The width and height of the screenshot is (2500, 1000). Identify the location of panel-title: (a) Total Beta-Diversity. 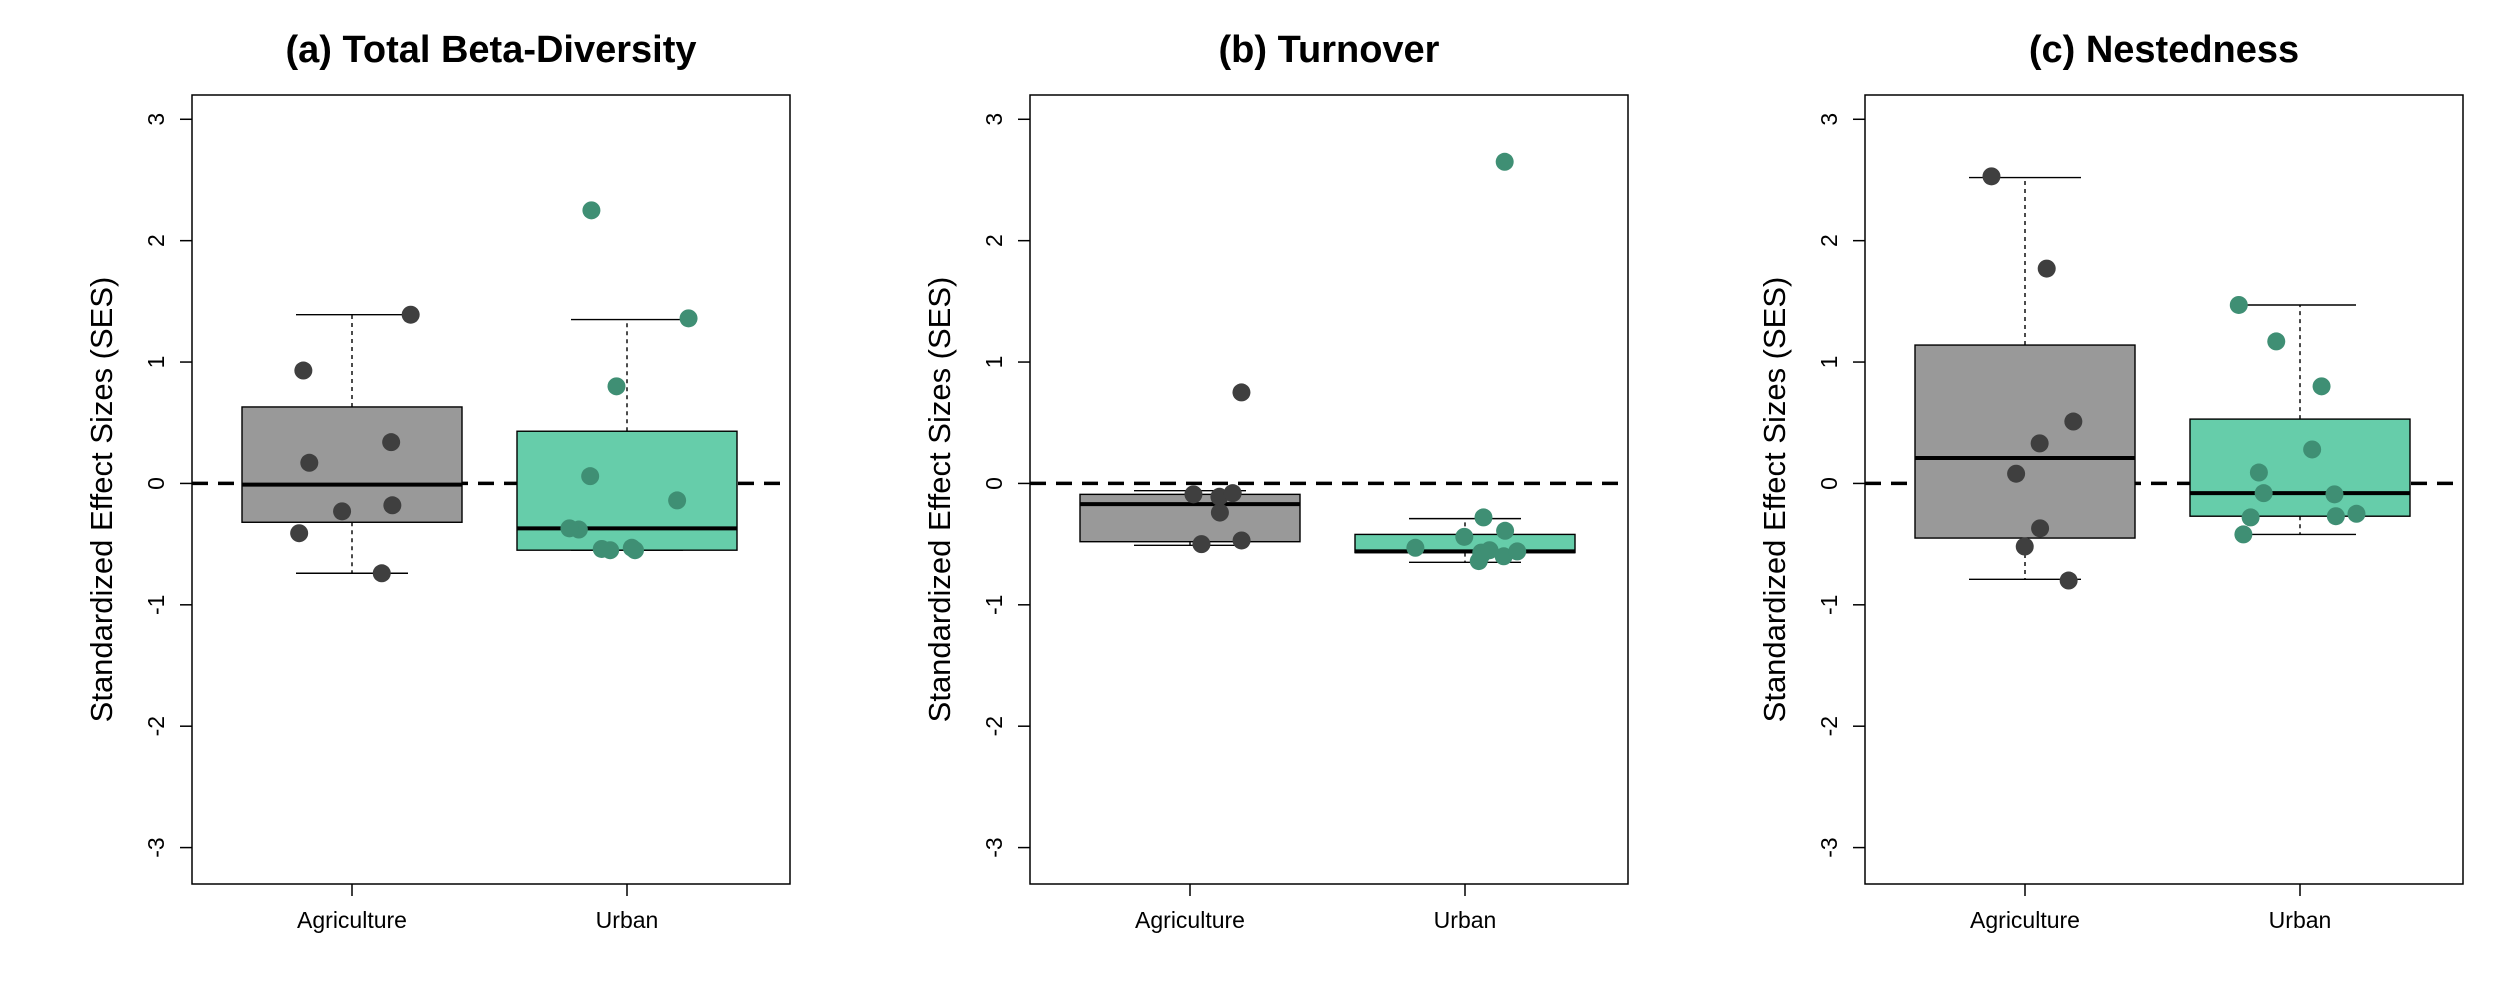
(490, 50).